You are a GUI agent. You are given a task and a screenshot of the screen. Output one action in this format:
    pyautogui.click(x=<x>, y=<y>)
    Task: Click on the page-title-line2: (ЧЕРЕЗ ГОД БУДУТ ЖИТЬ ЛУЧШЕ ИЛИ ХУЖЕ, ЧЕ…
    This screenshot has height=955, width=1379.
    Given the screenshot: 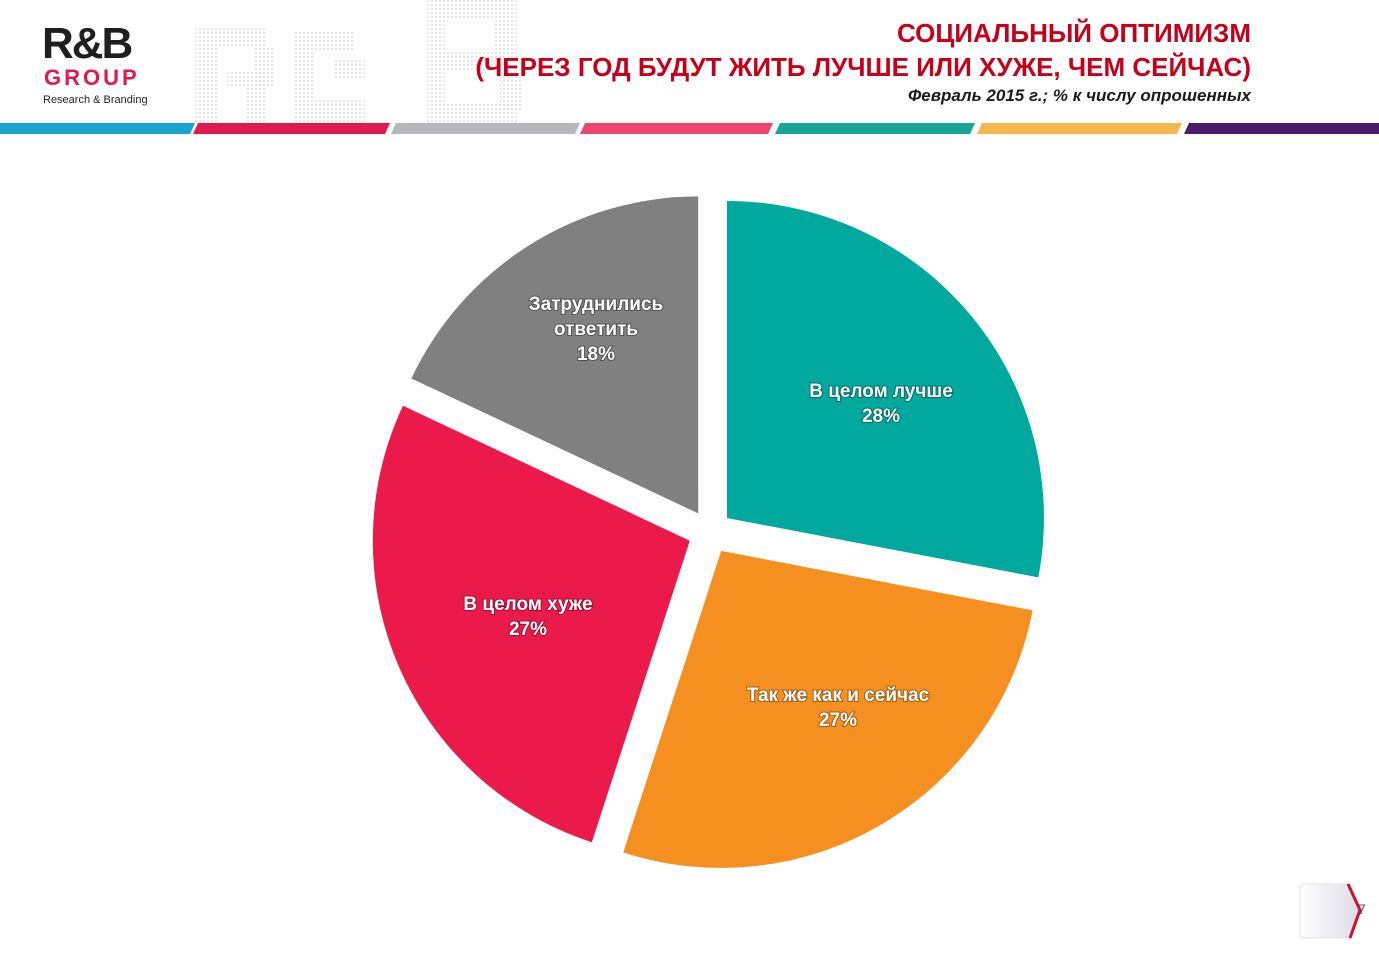 What is the action you would take?
    pyautogui.click(x=863, y=67)
    